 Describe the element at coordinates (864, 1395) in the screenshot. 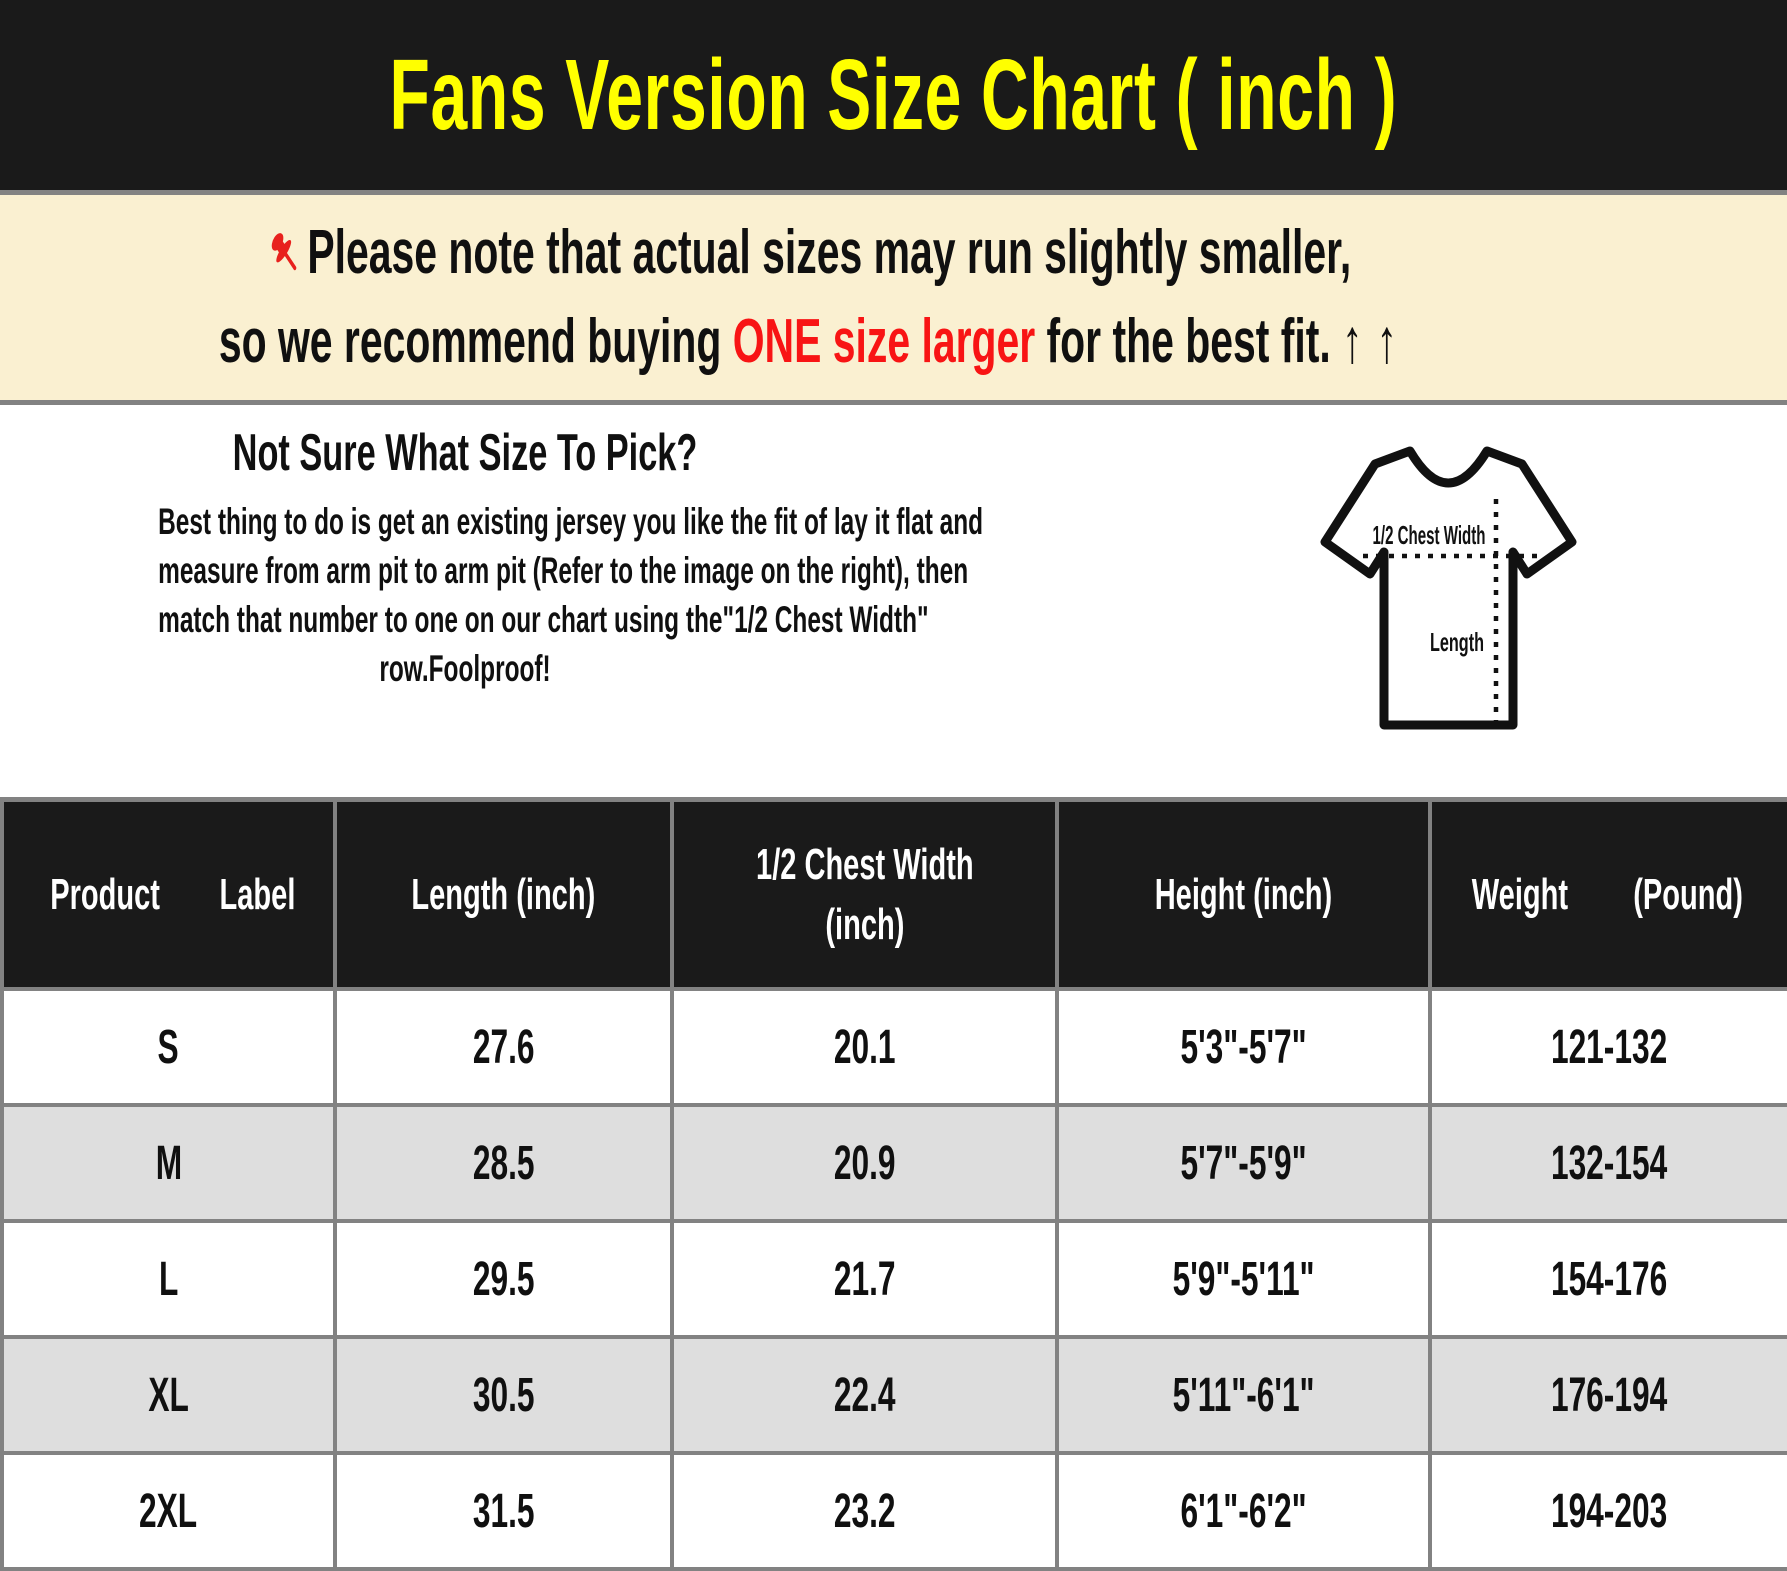

I see `cell-chest: 22.4` at that location.